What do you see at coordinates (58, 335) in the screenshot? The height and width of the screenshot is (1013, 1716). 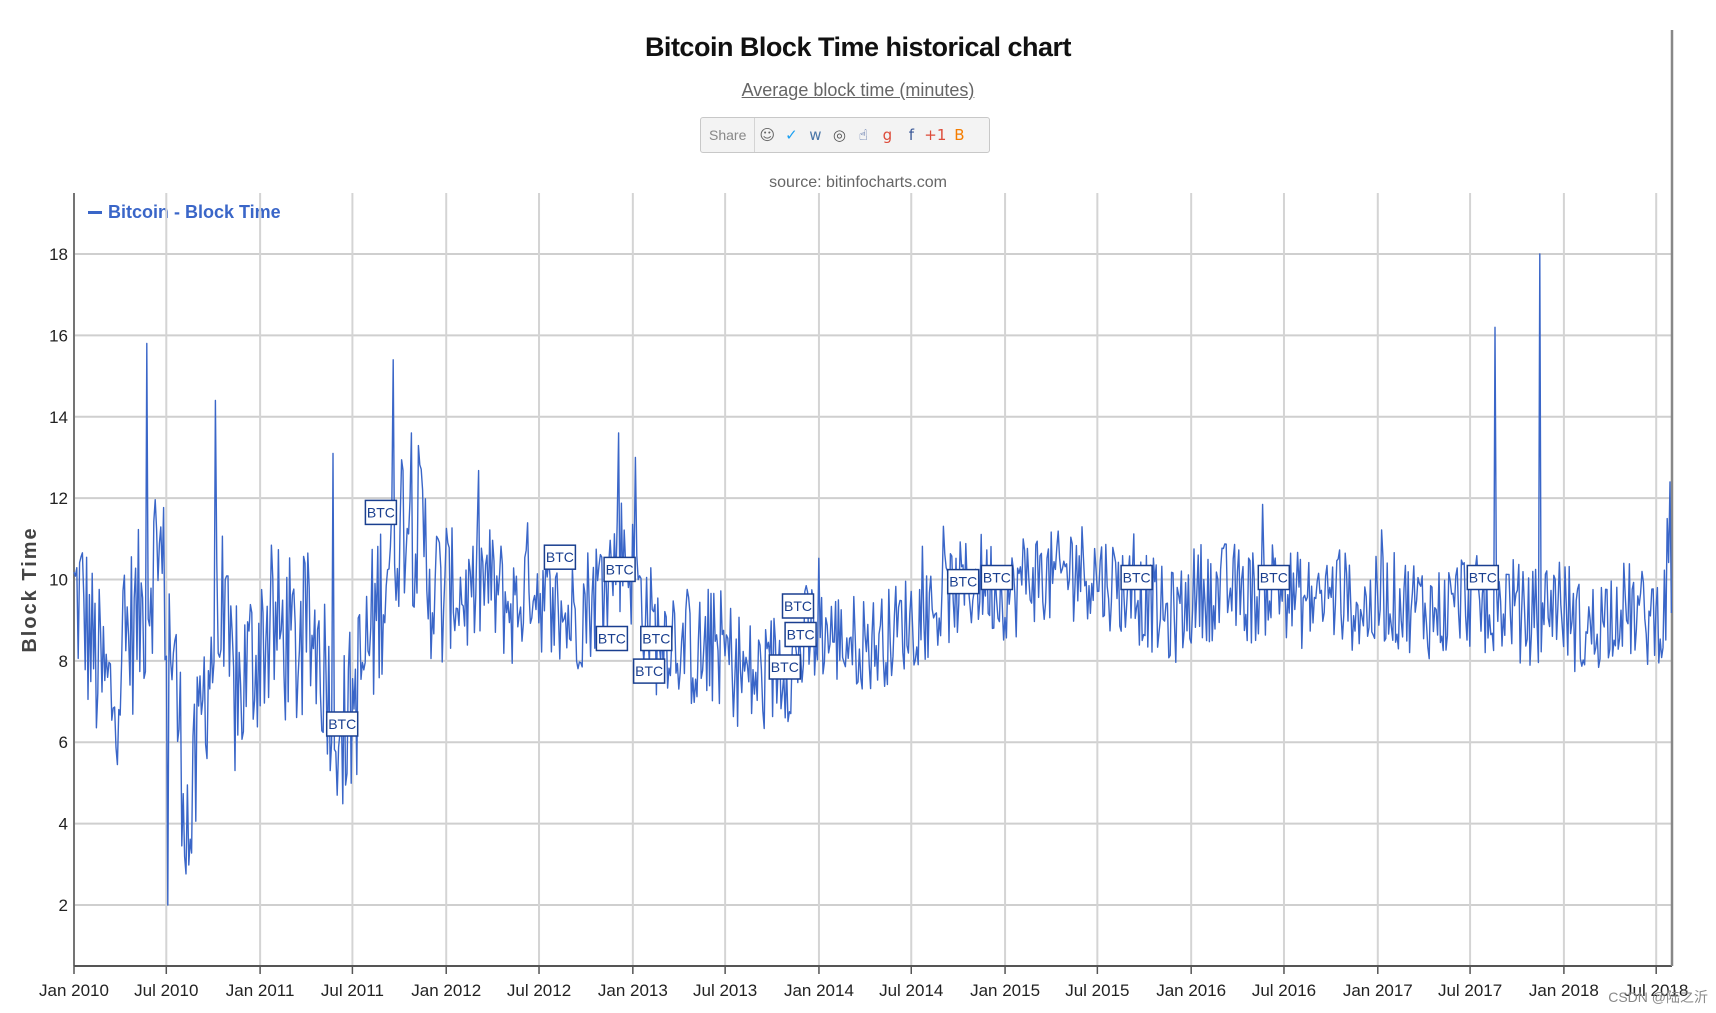 I see `y-tick-label: 16` at bounding box center [58, 335].